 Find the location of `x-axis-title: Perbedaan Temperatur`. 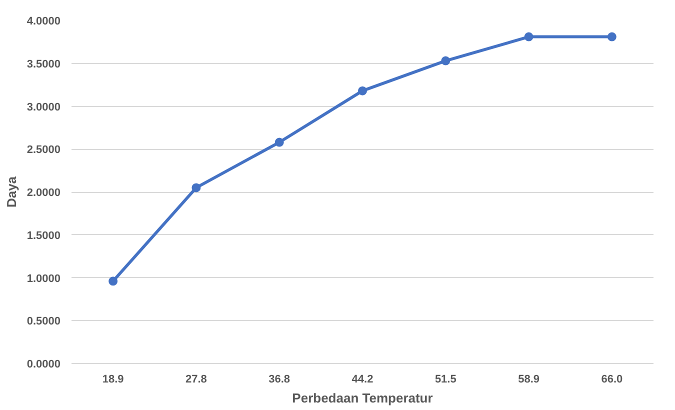

x-axis-title: Perbedaan Temperatur is located at coordinates (362, 398).